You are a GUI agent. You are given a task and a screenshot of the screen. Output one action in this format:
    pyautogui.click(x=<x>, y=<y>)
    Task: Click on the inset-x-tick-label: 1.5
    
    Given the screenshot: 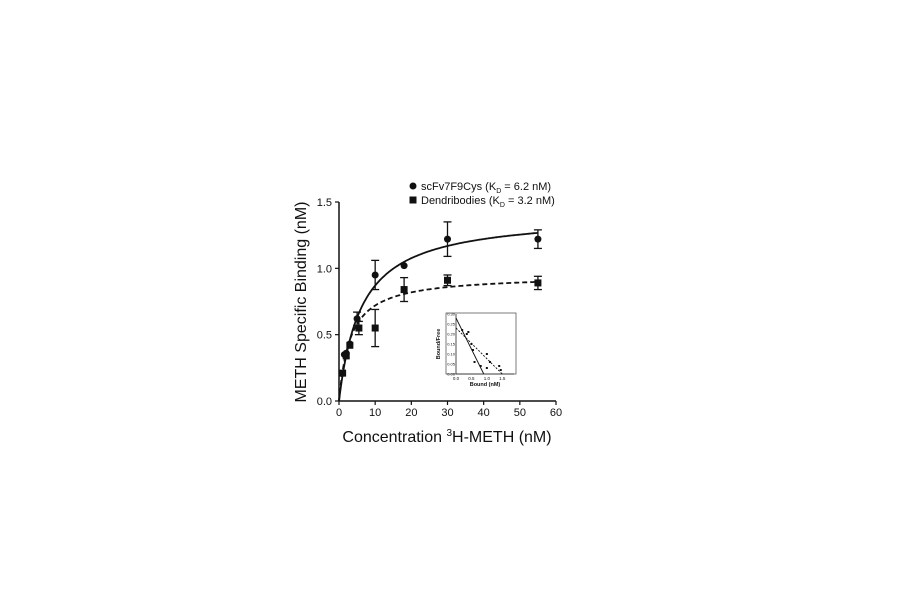 What is the action you would take?
    pyautogui.click(x=502, y=378)
    